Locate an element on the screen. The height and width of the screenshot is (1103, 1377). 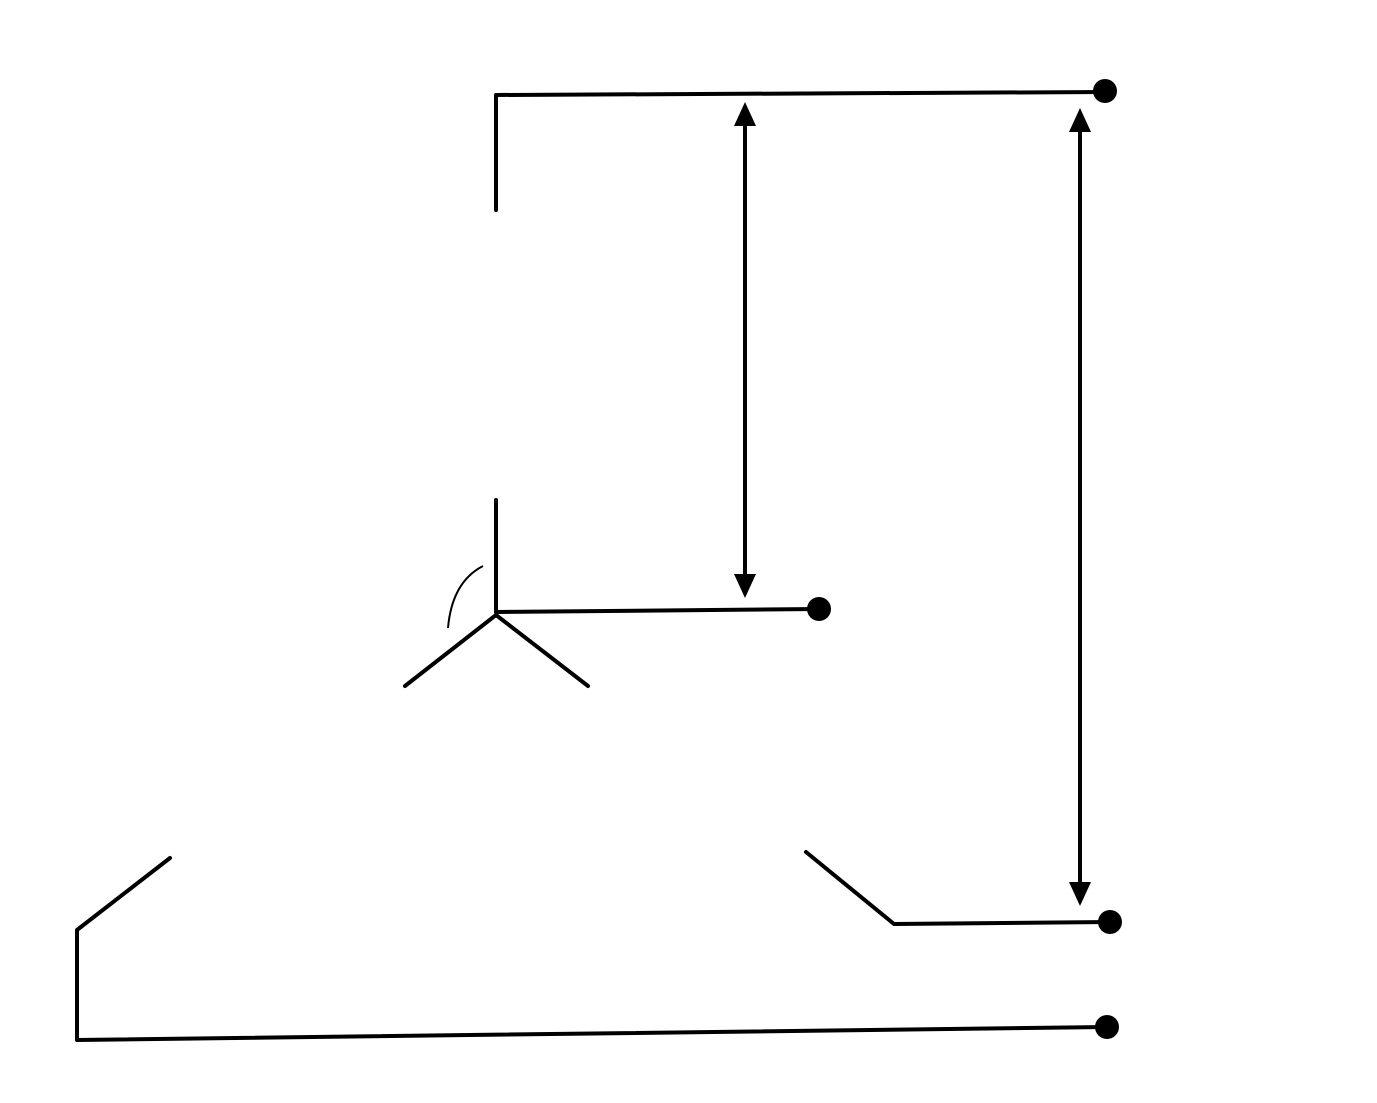
left-line-wire is located at coordinates (592, 949).